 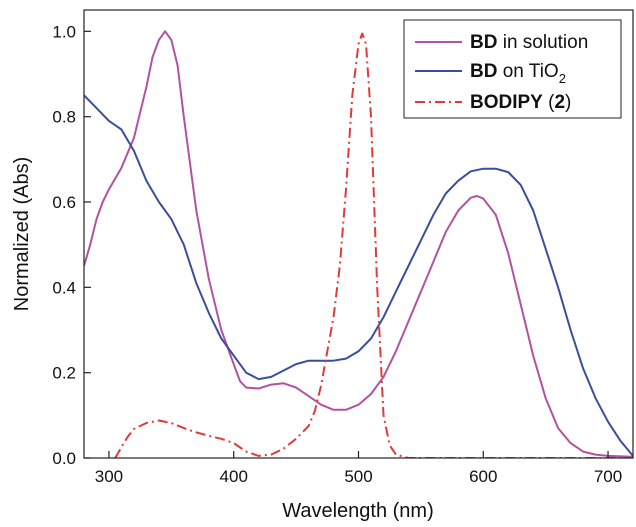 I want to click on x-tick-label: 700, so click(x=608, y=476).